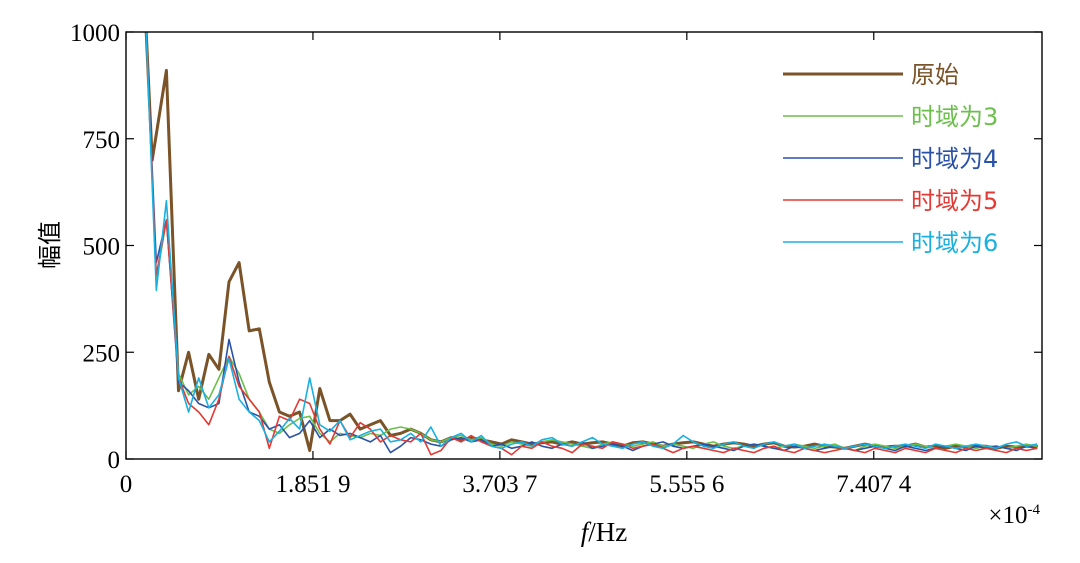 The image size is (1080, 563). Describe the element at coordinates (50, 245) in the screenshot. I see `y-axis-title: 幅值` at that location.